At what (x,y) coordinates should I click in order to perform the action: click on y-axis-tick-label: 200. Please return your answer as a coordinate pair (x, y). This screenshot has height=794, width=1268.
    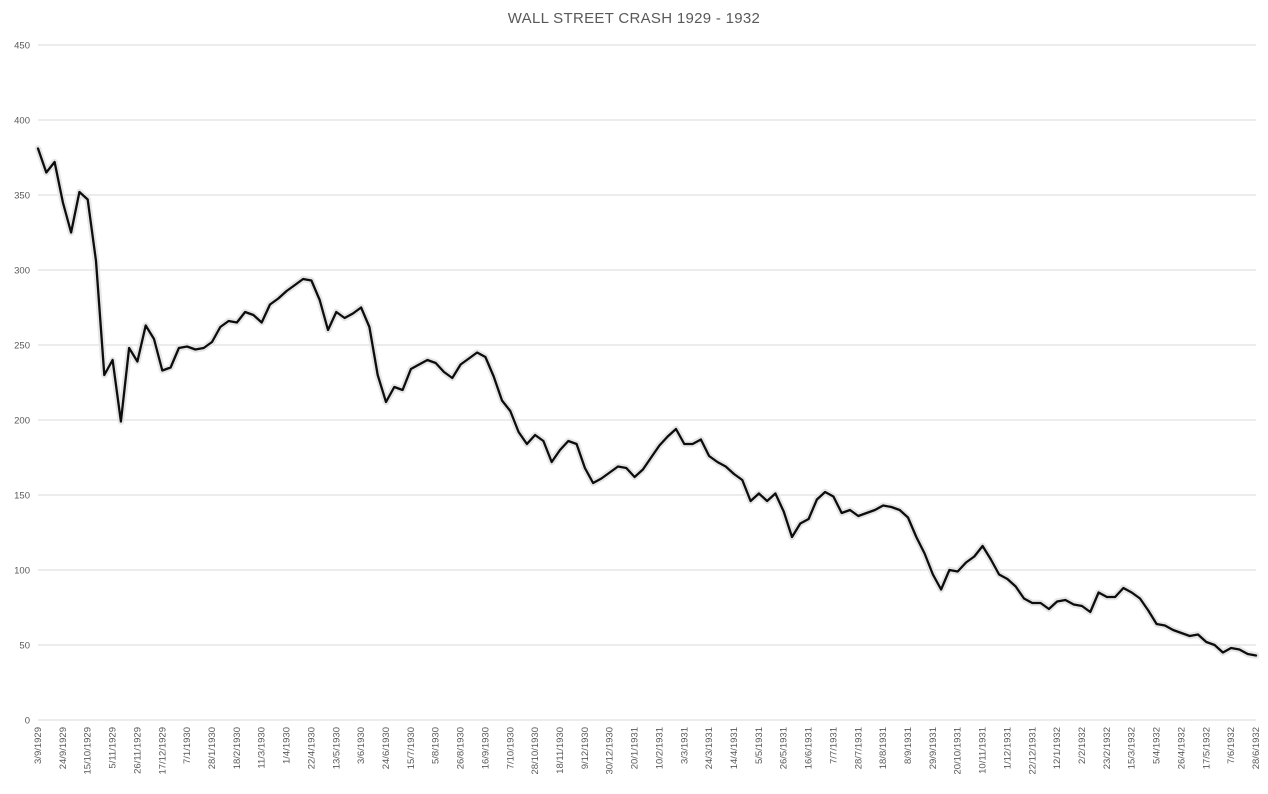
    Looking at the image, I should click on (22, 421).